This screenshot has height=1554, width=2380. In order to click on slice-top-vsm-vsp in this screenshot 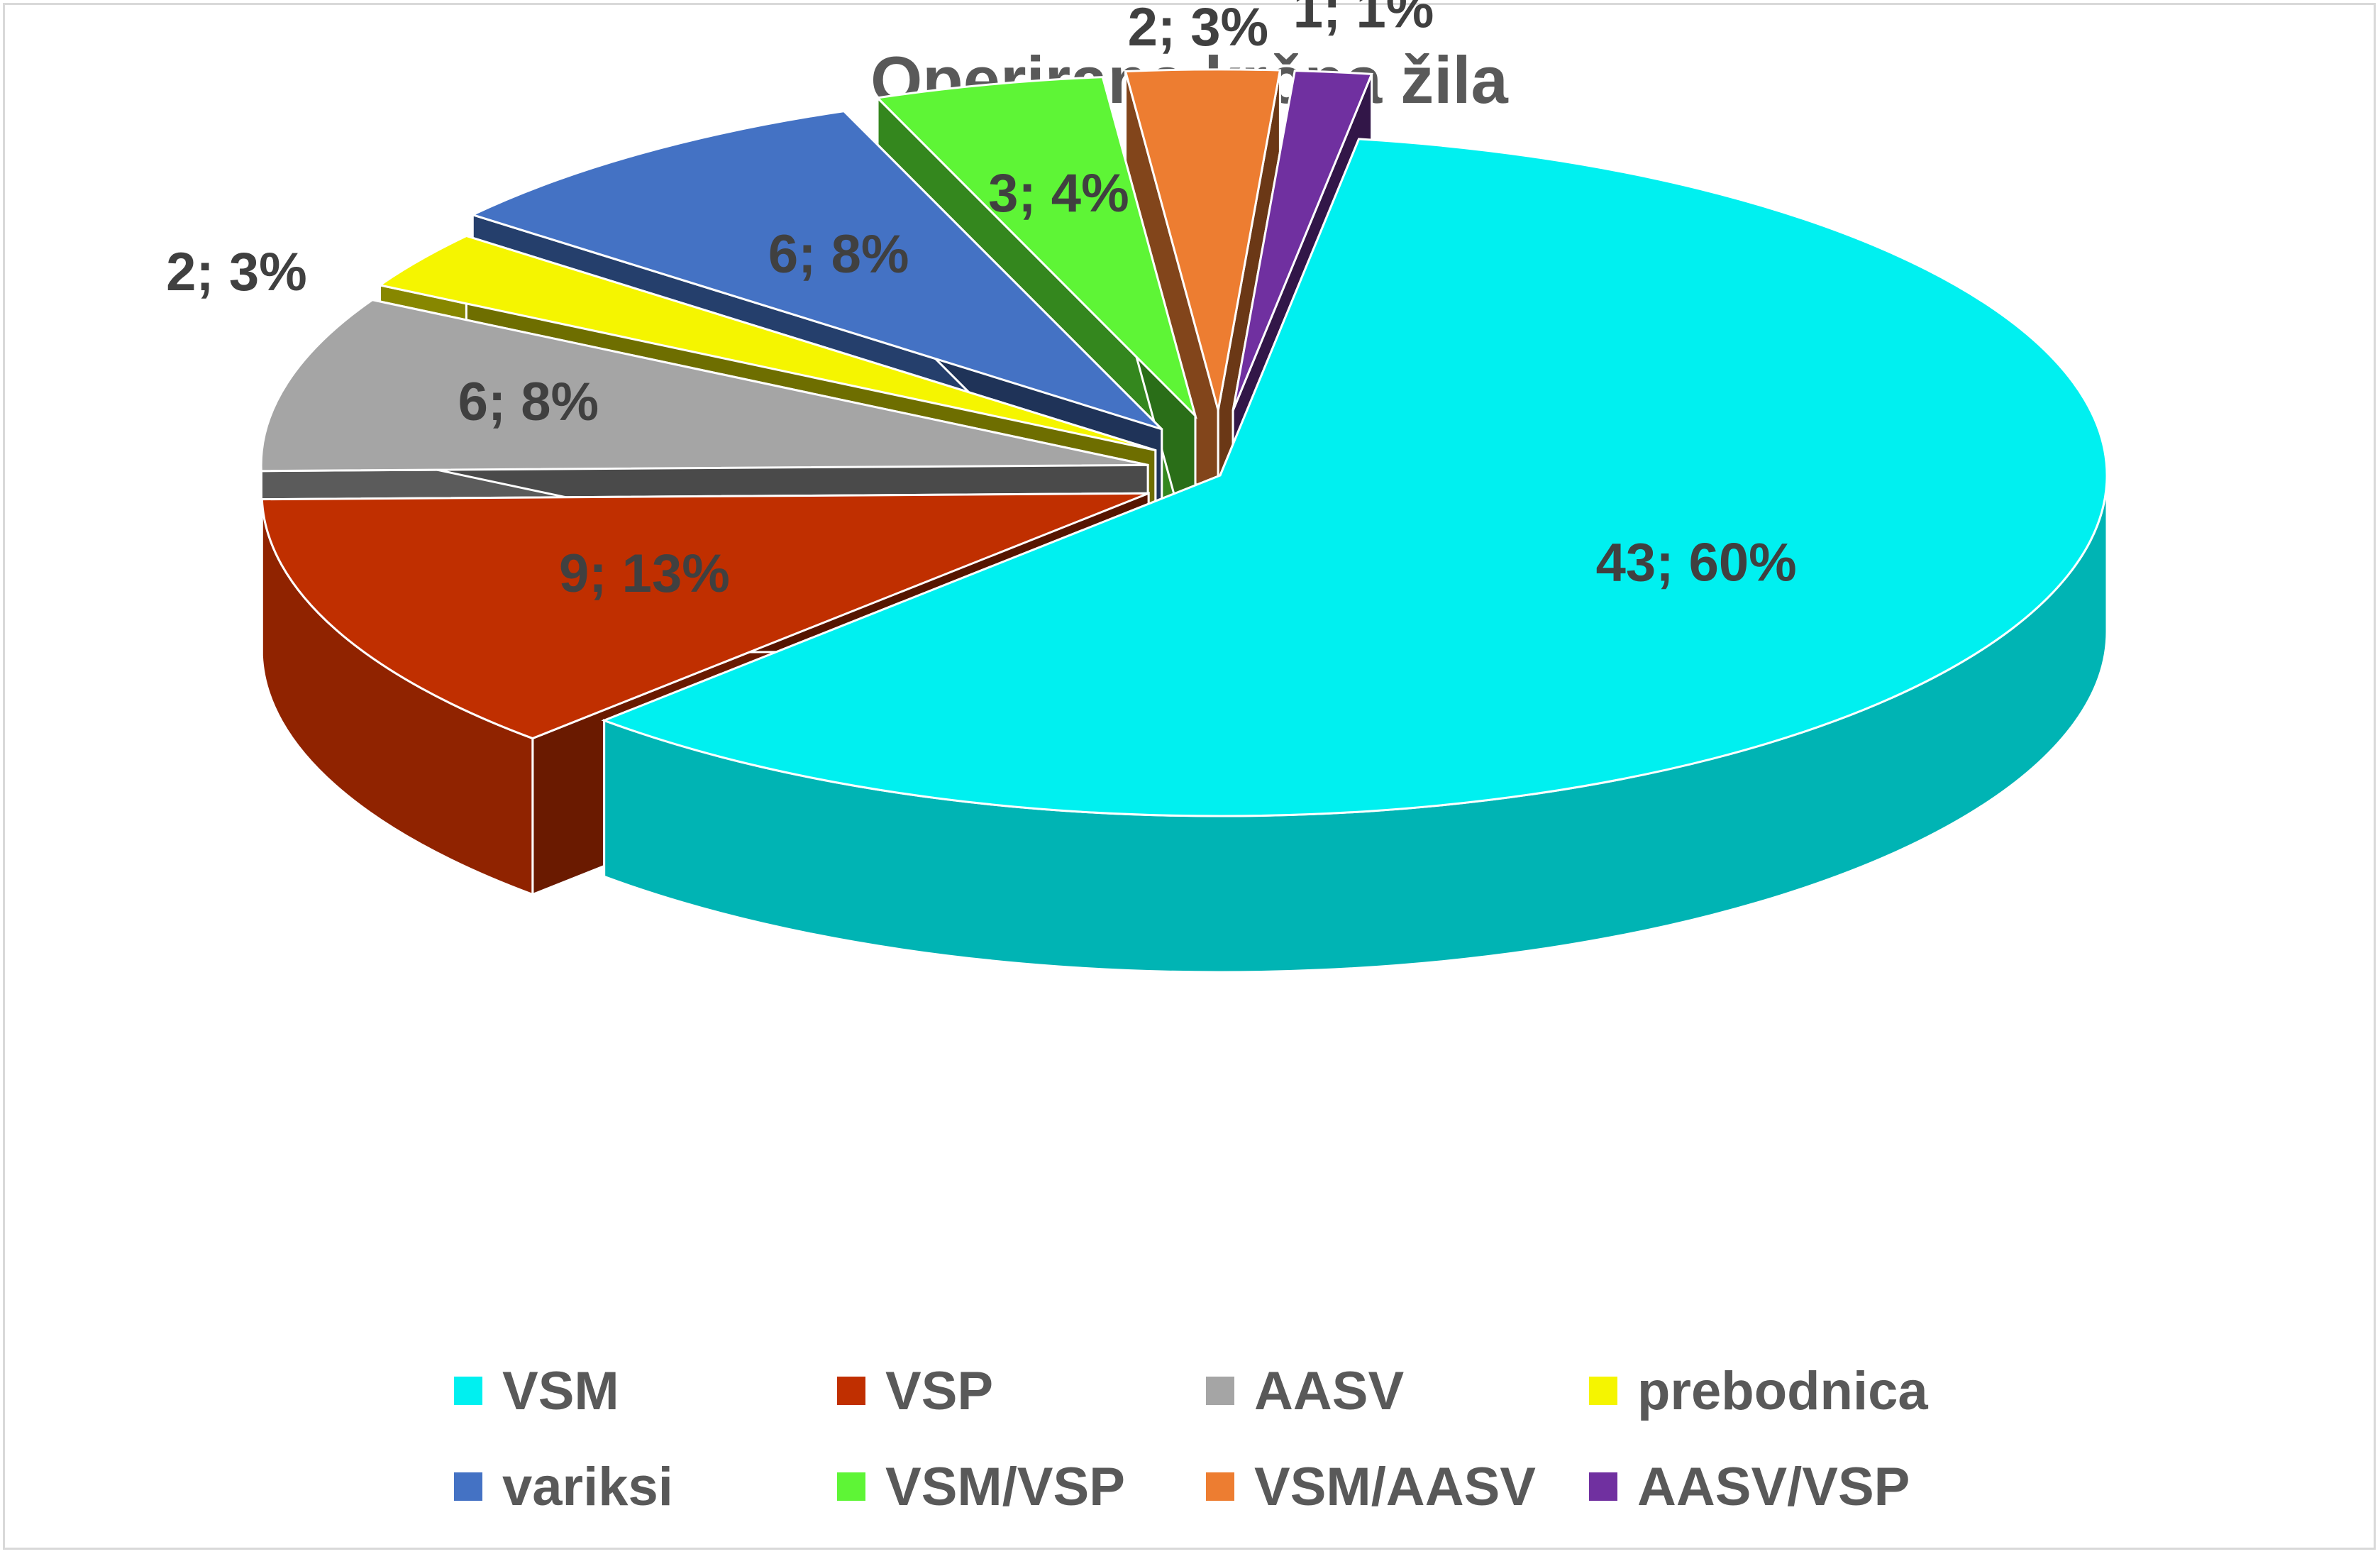, I will do `click(1036, 248)`.